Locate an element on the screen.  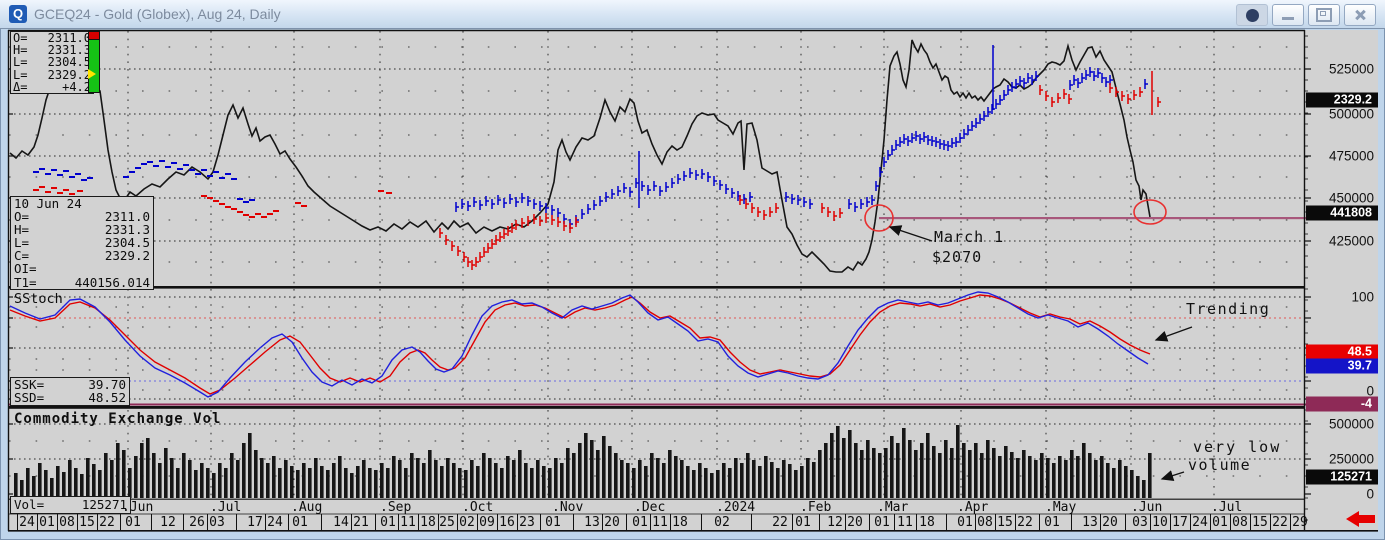
annotation-march1: March 1 is located at coordinates (969, 237).